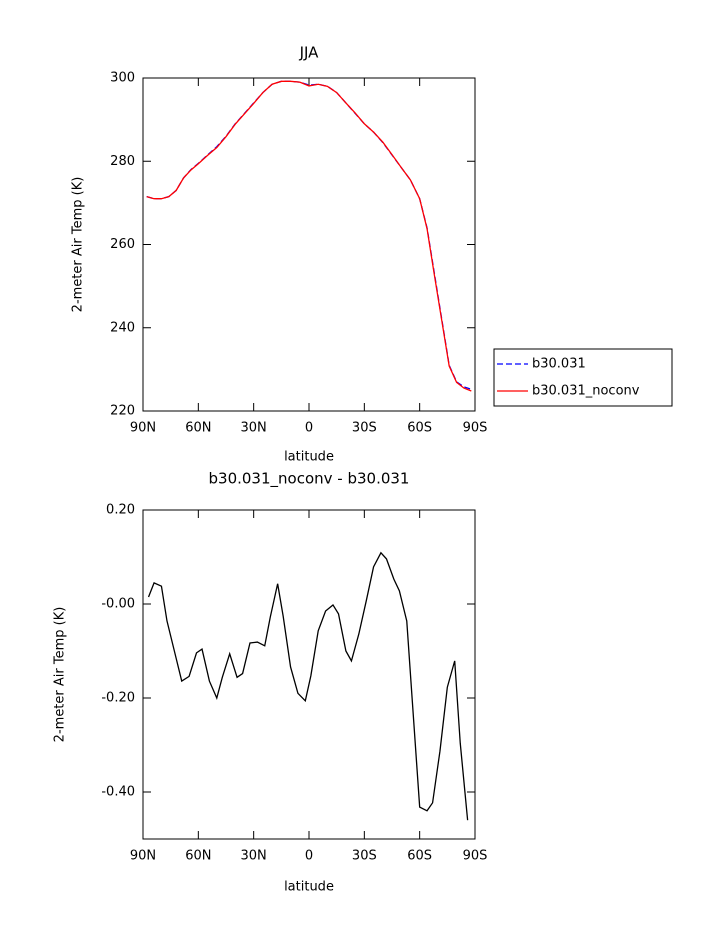 This screenshot has width=723, height=935. I want to click on legend-label: b30.031_noconv, so click(586, 391).